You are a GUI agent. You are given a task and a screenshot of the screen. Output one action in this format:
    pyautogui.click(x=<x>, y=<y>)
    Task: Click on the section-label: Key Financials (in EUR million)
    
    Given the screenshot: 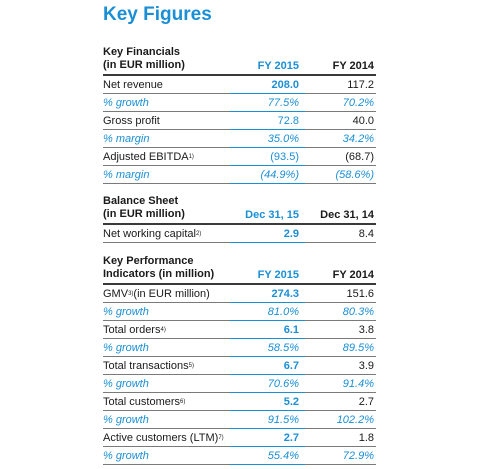 What is the action you would take?
    pyautogui.click(x=166, y=59)
    